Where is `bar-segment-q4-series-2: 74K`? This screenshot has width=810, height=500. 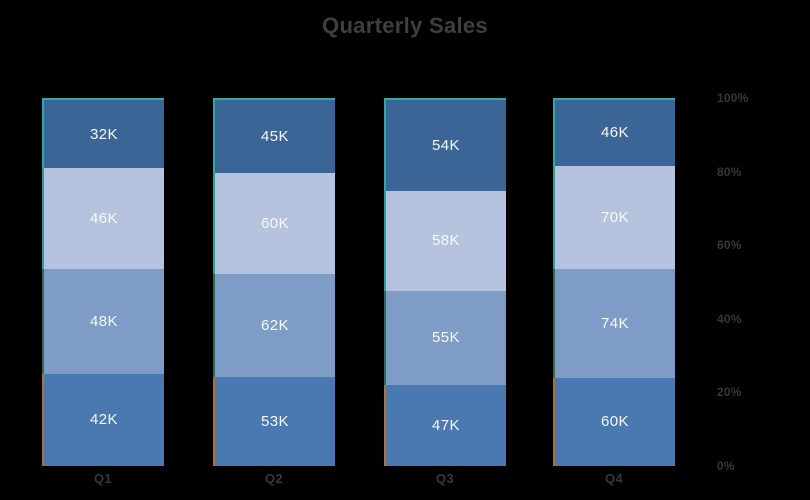 bar-segment-q4-series-2: 74K is located at coordinates (614, 323).